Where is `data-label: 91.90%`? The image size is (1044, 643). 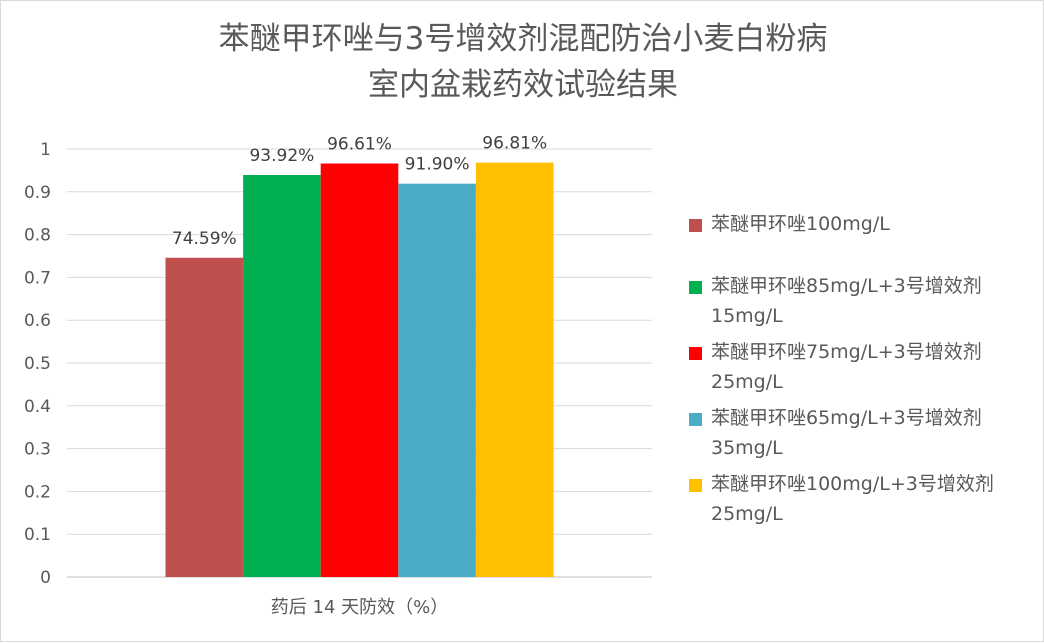 data-label: 91.90% is located at coordinates (437, 165).